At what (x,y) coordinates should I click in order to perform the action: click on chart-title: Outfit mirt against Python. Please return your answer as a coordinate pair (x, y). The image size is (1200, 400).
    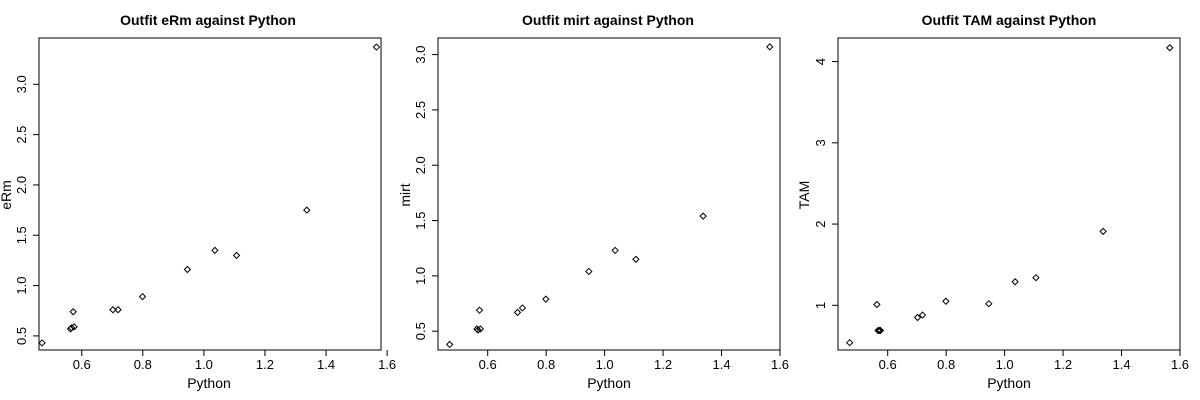
    Looking at the image, I should click on (608, 20).